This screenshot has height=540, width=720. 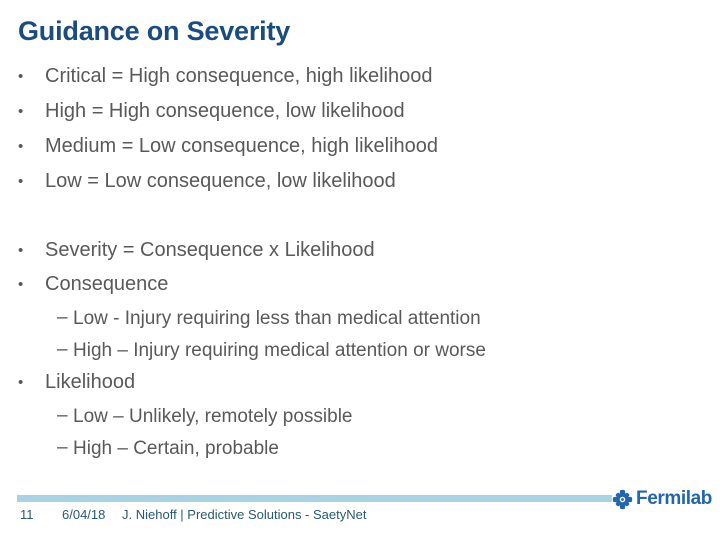 What do you see at coordinates (622, 499) in the screenshot?
I see `fermilab-gear-icon` at bounding box center [622, 499].